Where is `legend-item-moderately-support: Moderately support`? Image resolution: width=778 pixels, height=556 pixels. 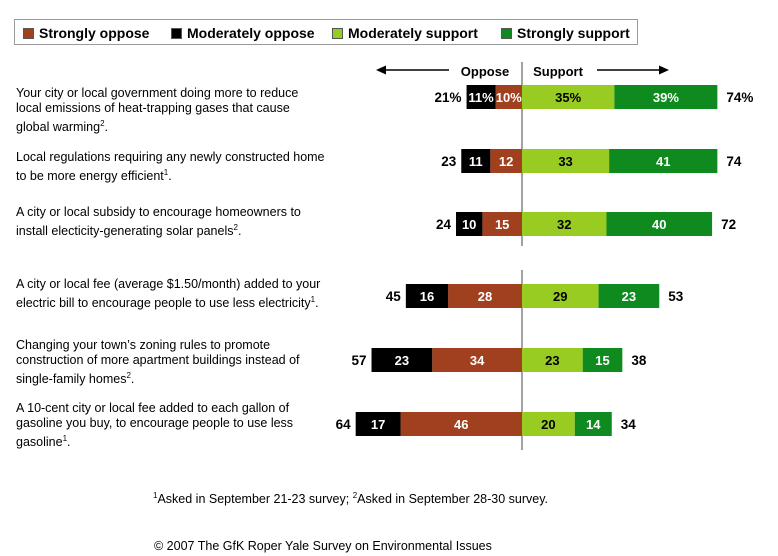
legend-item-moderately-support: Moderately support is located at coordinates (405, 33).